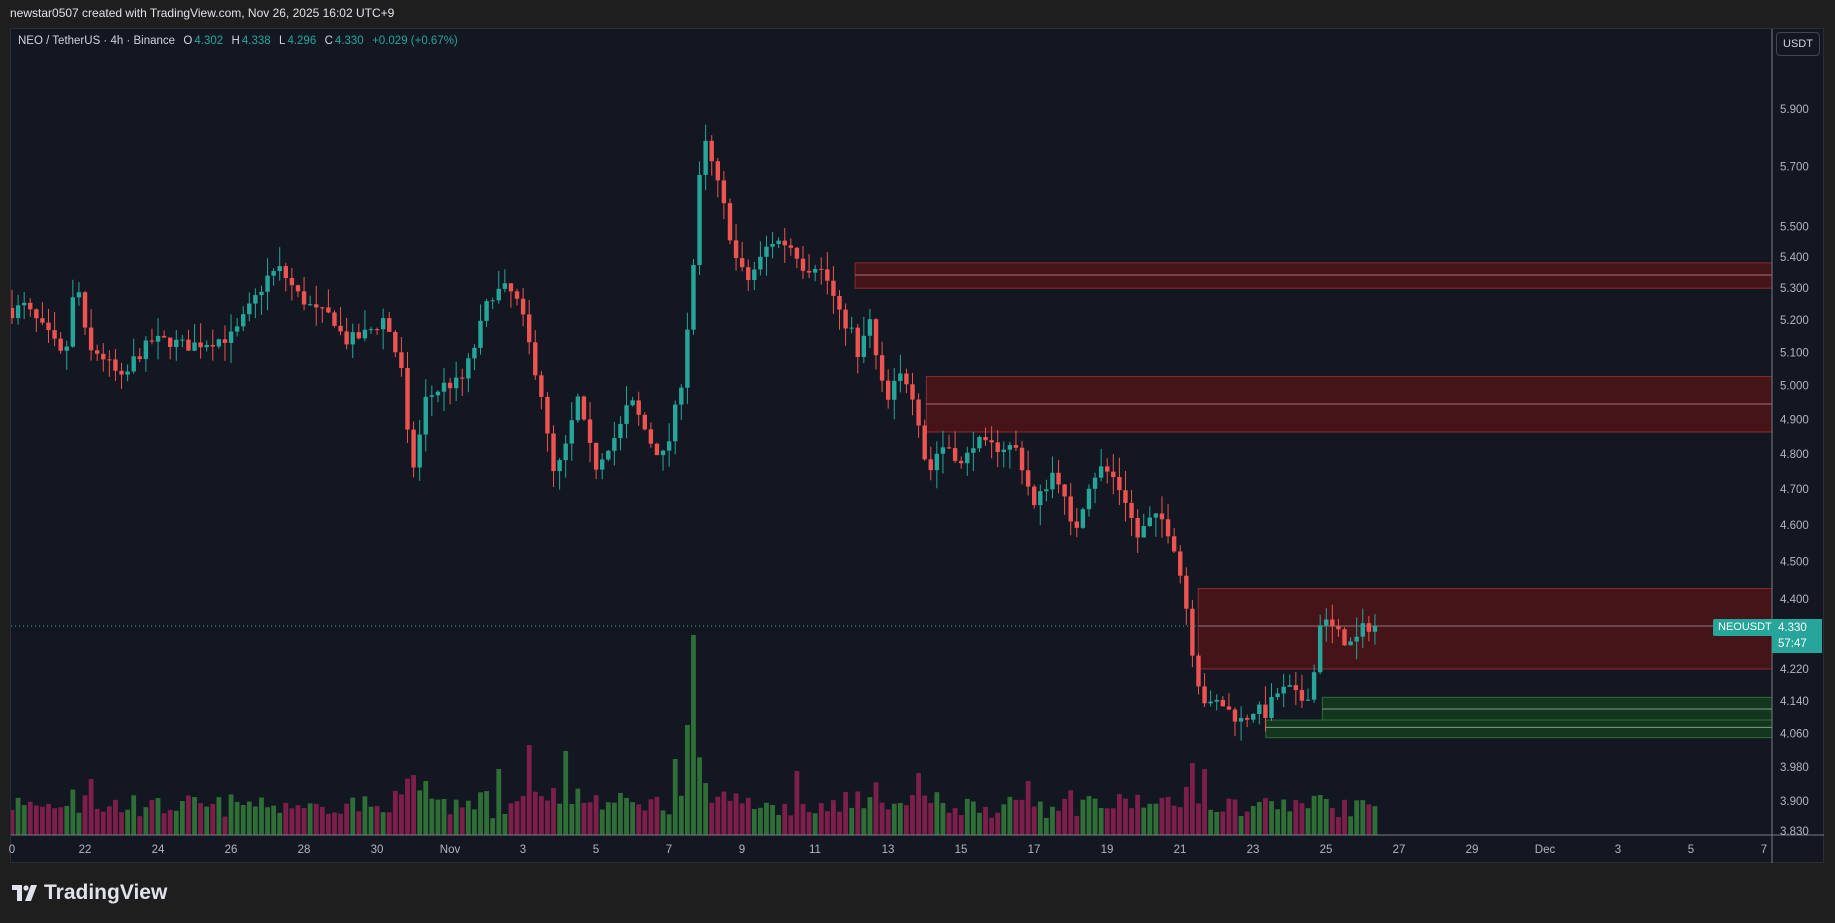 The image size is (1835, 923). Describe the element at coordinates (1798, 44) in the screenshot. I see `currency-button: USDT` at that location.